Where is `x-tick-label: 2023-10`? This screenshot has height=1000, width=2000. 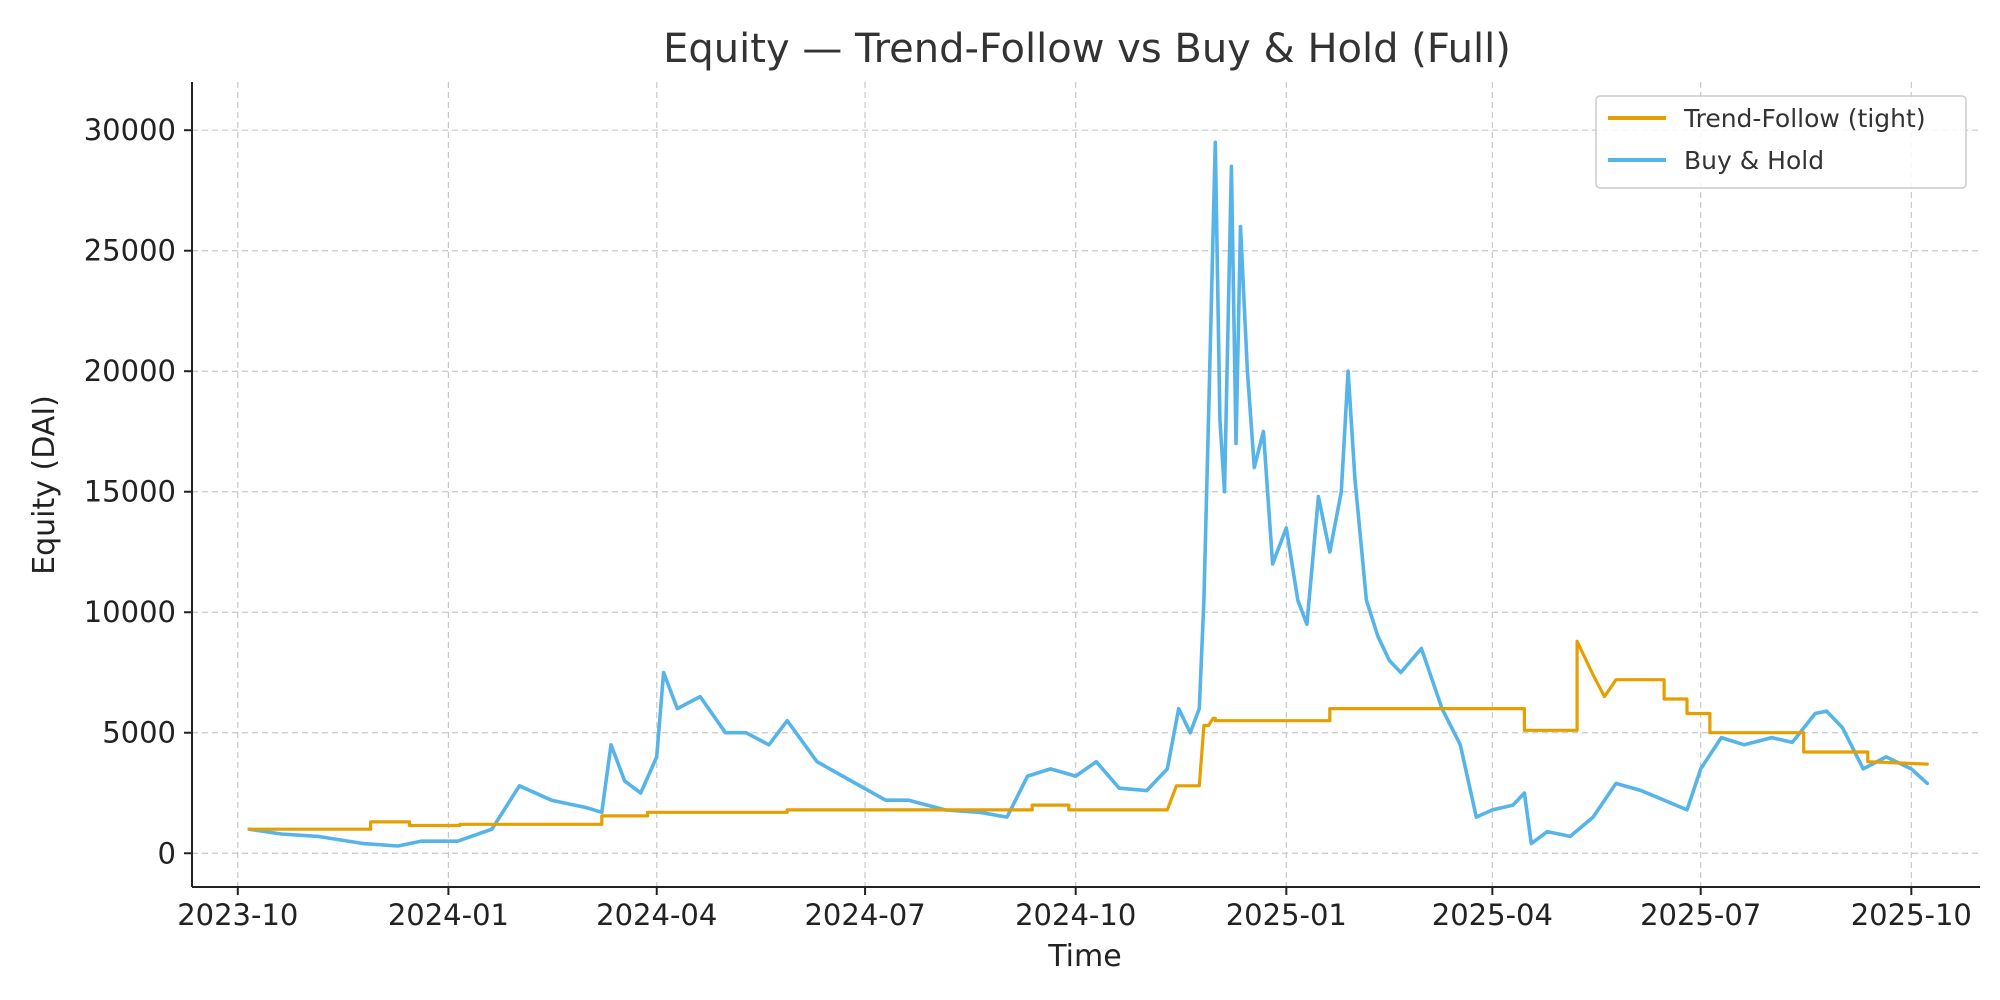 x-tick-label: 2023-10 is located at coordinates (237, 915).